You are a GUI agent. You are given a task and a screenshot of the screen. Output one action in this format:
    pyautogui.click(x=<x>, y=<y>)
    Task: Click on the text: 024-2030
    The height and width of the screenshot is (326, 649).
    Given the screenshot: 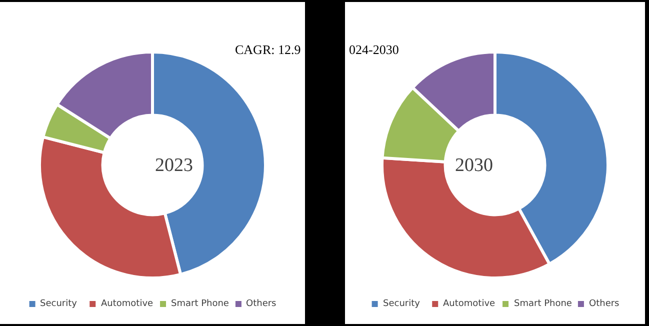 What is the action you would take?
    pyautogui.click(x=374, y=49)
    